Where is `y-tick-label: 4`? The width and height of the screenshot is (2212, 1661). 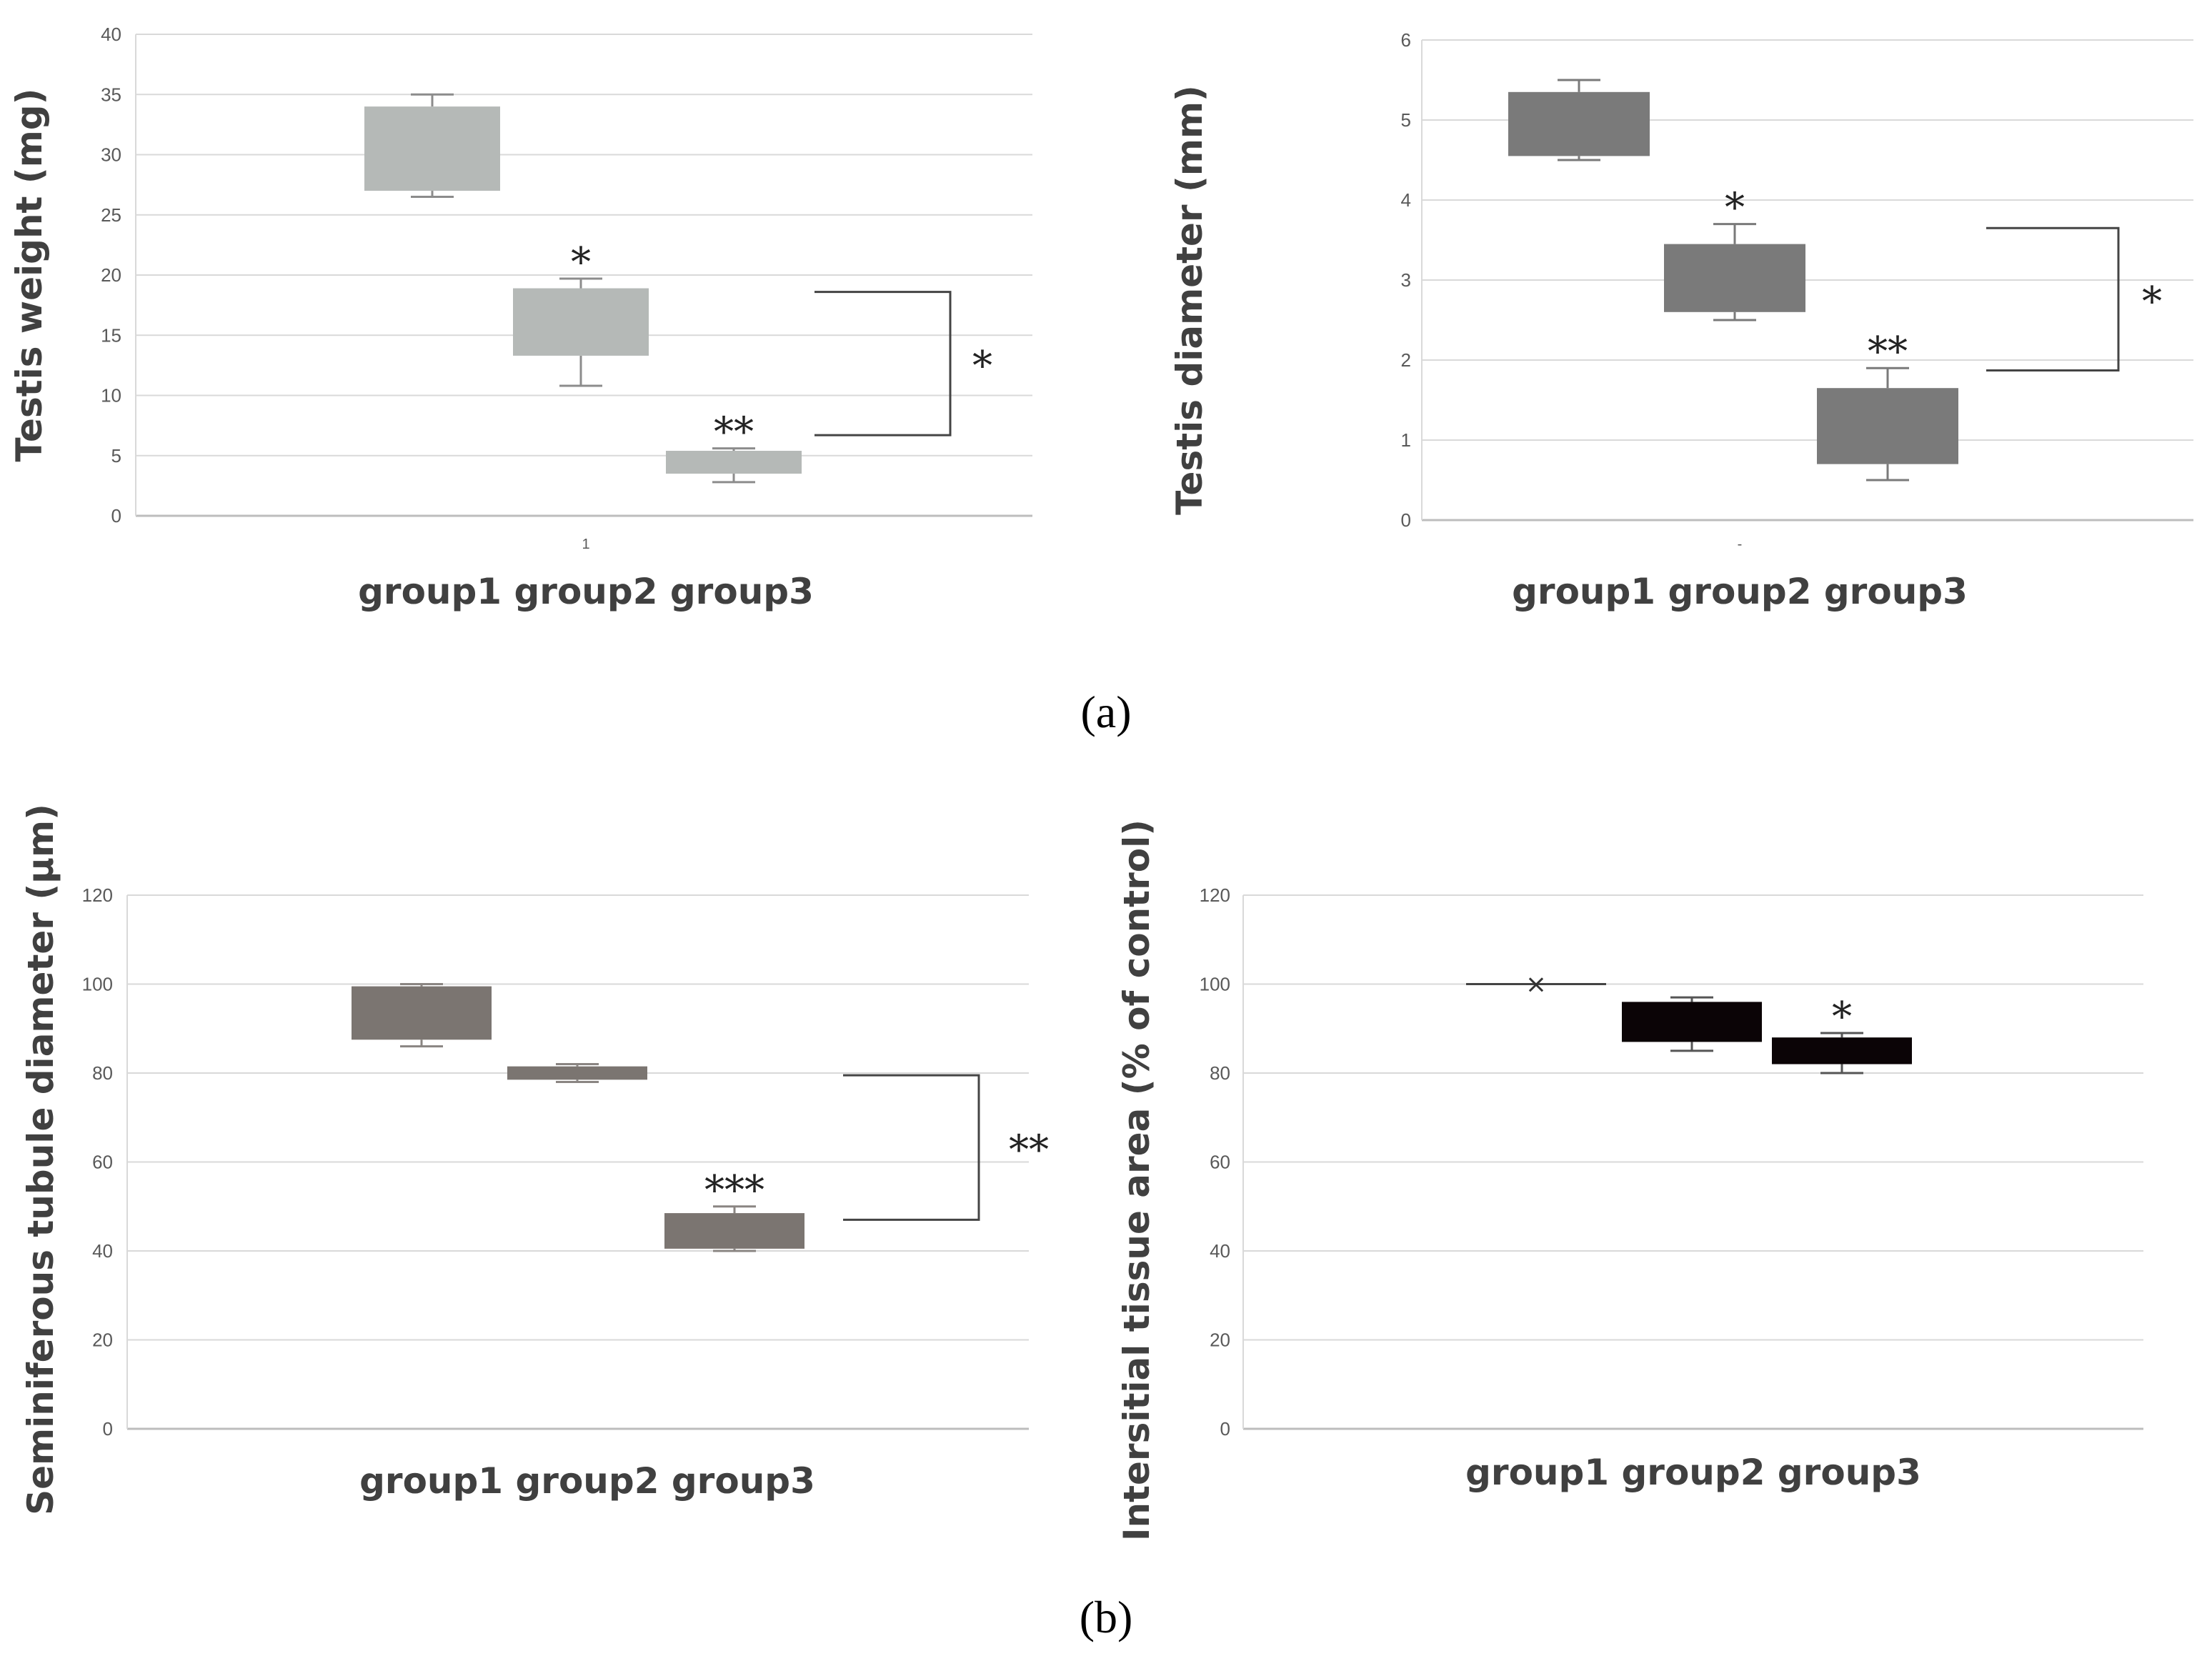
y-tick-label: 4 is located at coordinates (1406, 200).